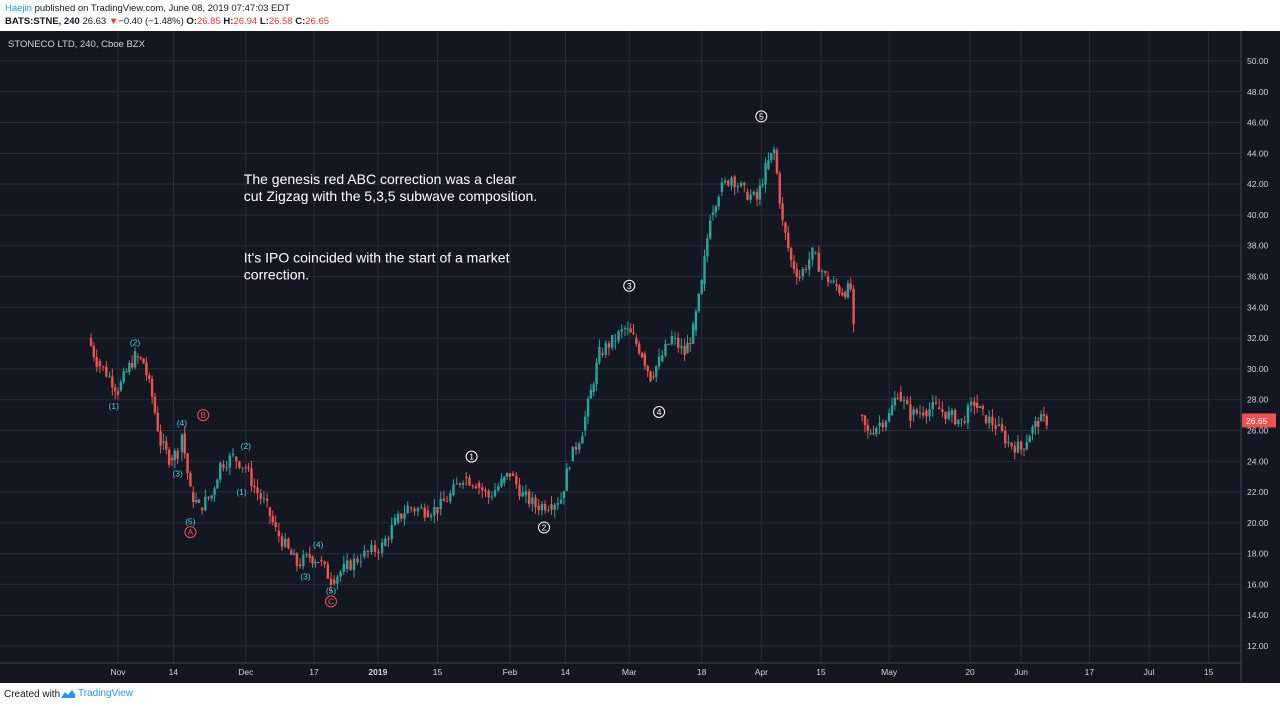 This screenshot has height=707, width=1280. I want to click on wave-label: 5, so click(761, 116).